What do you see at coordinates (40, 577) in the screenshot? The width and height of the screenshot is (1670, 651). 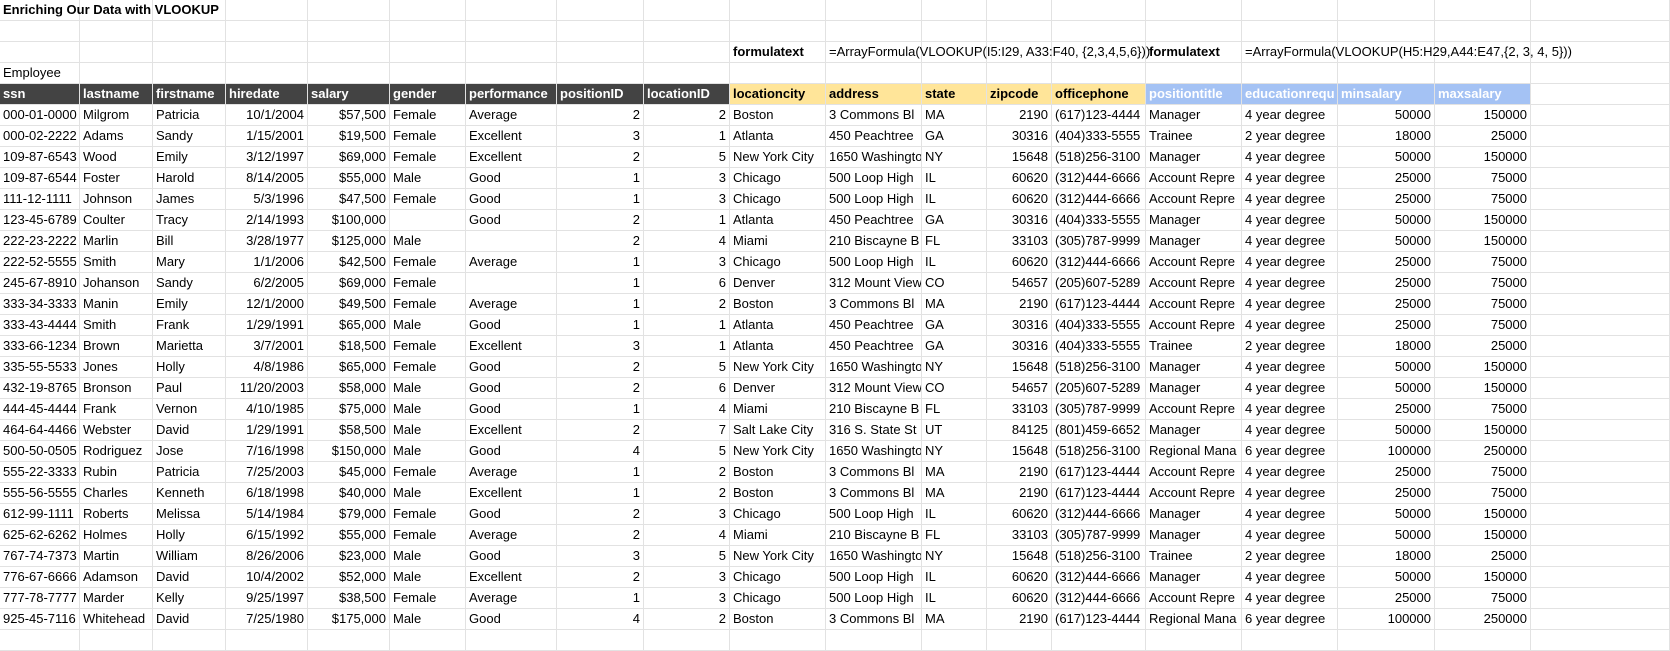 I see `cell-ssn: 776-67-6666` at bounding box center [40, 577].